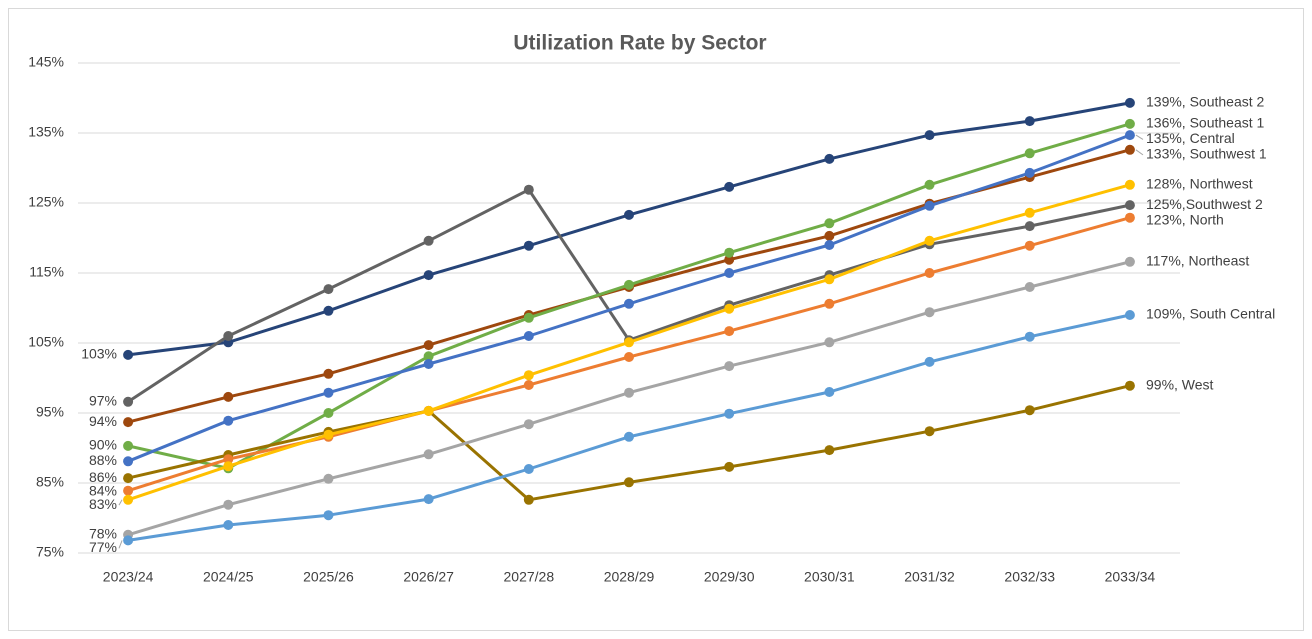  Describe the element at coordinates (46, 132) in the screenshot. I see `y-tick-label: 135%` at that location.